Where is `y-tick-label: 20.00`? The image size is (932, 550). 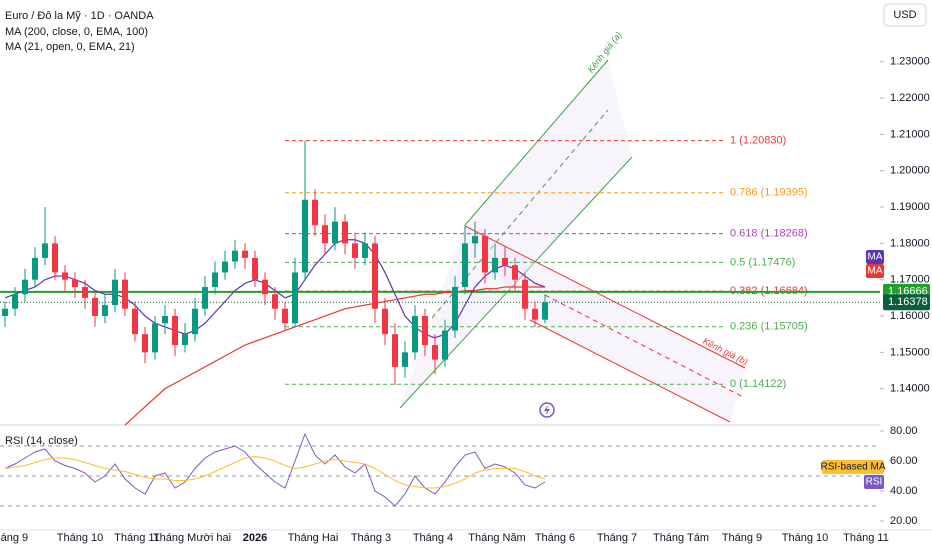
y-tick-label: 20.00 is located at coordinates (904, 521).